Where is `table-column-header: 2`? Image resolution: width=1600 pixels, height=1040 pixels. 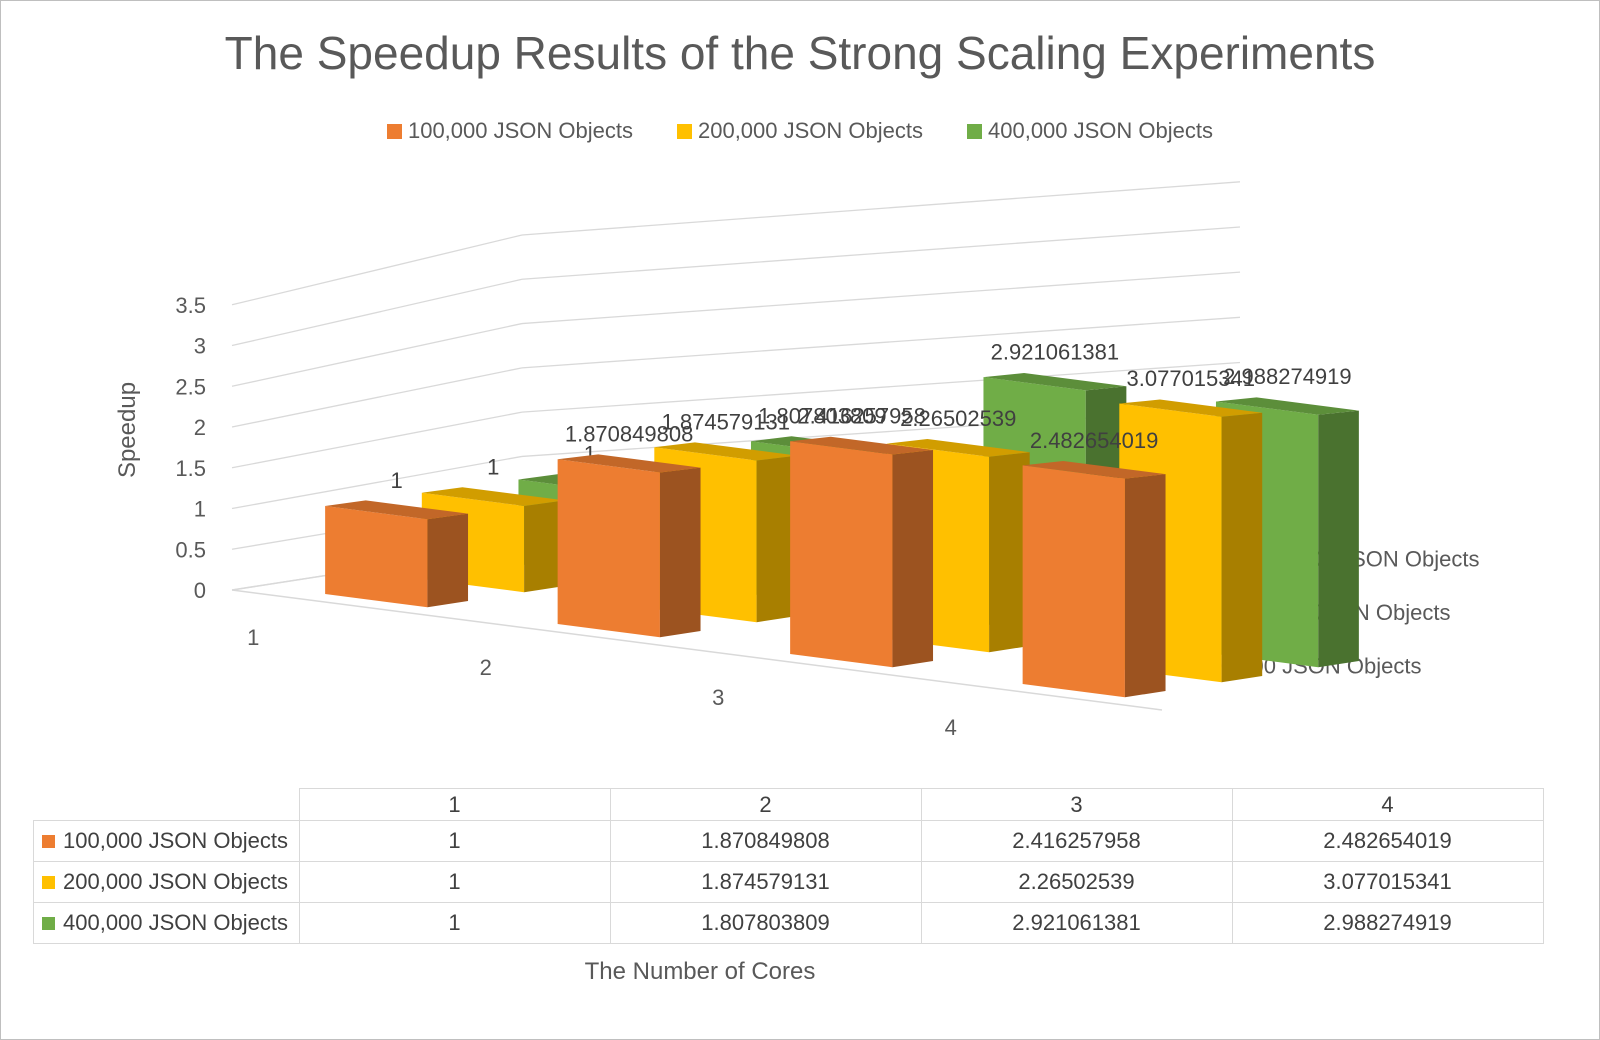
table-column-header: 2 is located at coordinates (765, 804).